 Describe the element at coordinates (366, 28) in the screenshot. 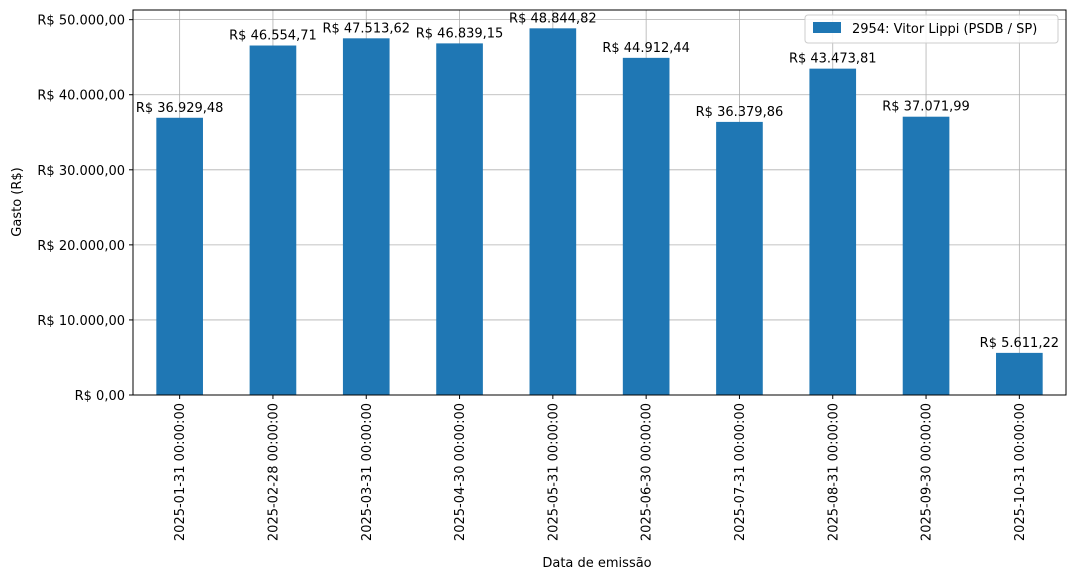

I see `bar-value-label: R$ 47.513,62` at that location.